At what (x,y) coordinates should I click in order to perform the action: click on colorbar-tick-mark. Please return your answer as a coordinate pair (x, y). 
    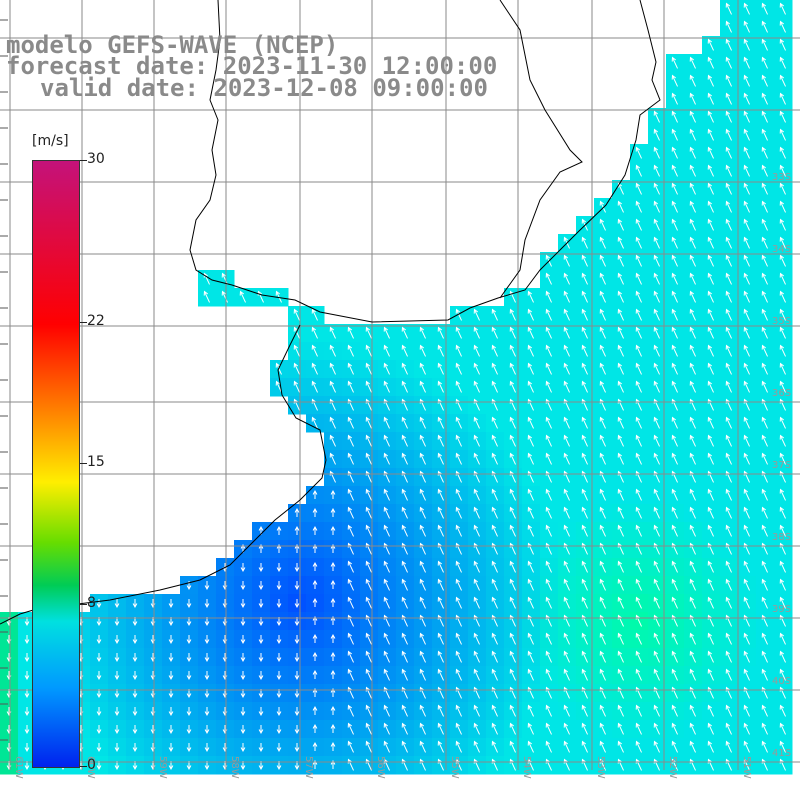
    Looking at the image, I should click on (83, 322).